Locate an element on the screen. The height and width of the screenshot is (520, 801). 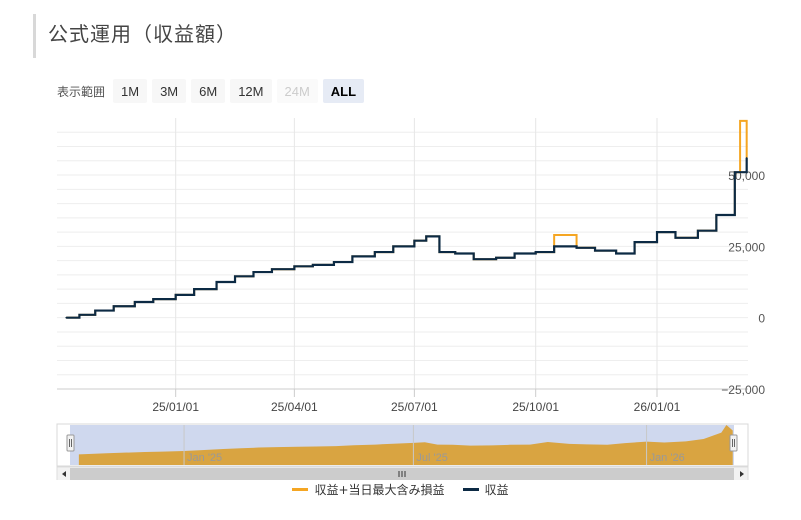
navigator-left-handle is located at coordinates (70, 443).